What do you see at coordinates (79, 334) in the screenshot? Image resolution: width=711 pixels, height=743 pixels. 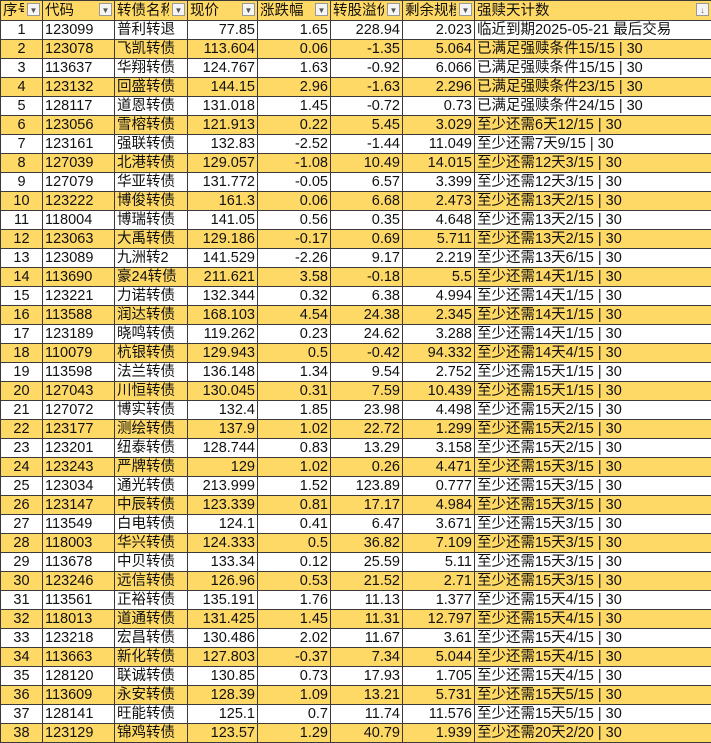 I see `cell-code: 123189` at bounding box center [79, 334].